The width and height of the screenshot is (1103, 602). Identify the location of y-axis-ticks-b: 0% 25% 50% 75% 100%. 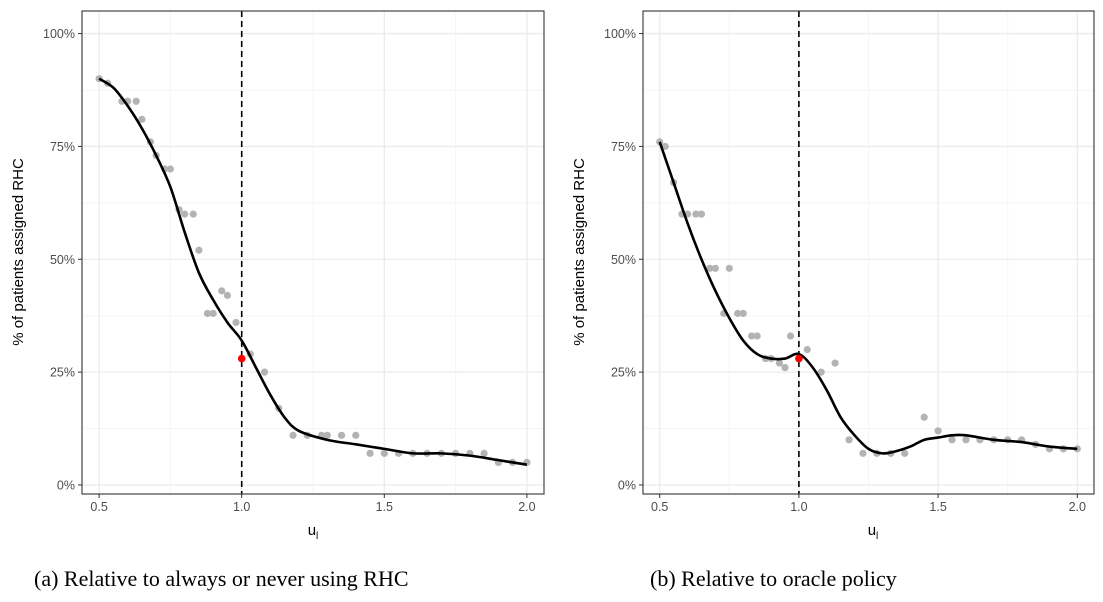
(623, 259).